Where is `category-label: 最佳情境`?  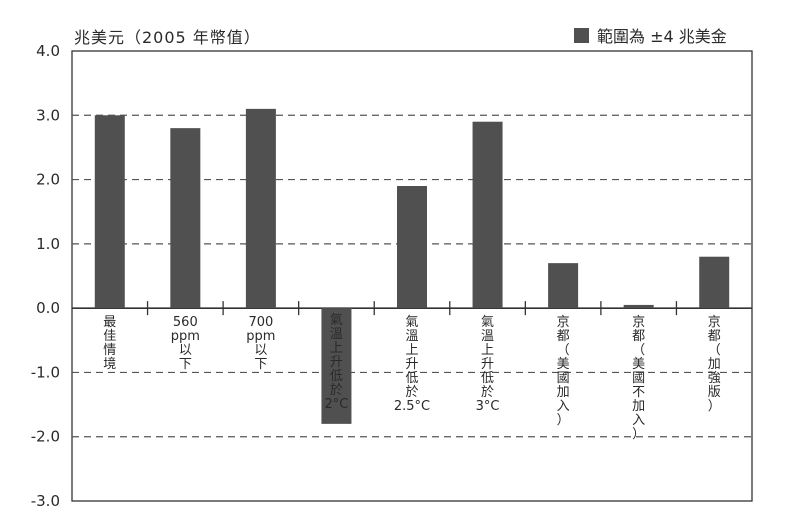
category-label: 最佳情境 is located at coordinates (109, 343).